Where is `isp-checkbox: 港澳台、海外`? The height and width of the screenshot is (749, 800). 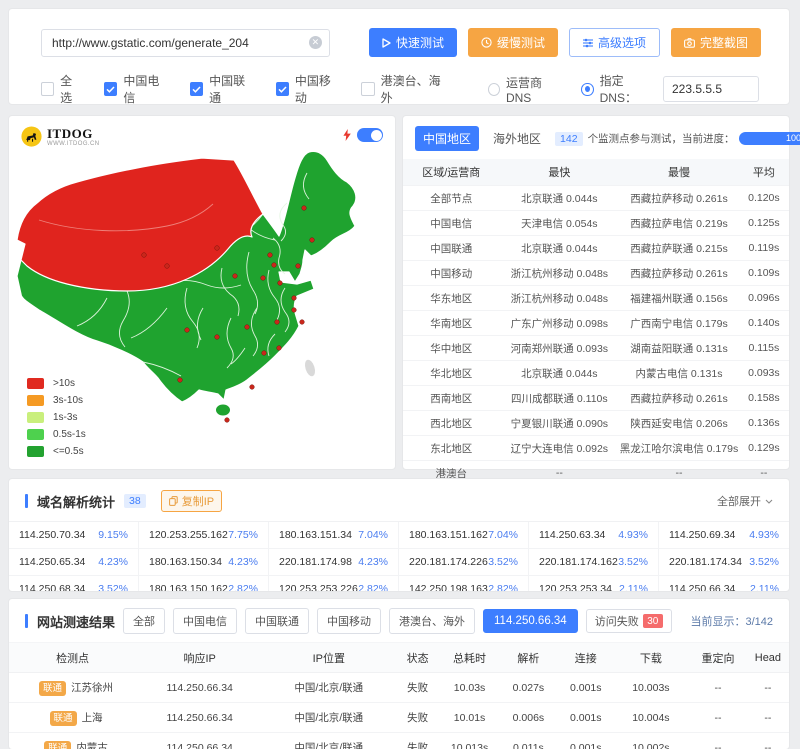 isp-checkbox: 港澳台、海外 is located at coordinates (404, 89).